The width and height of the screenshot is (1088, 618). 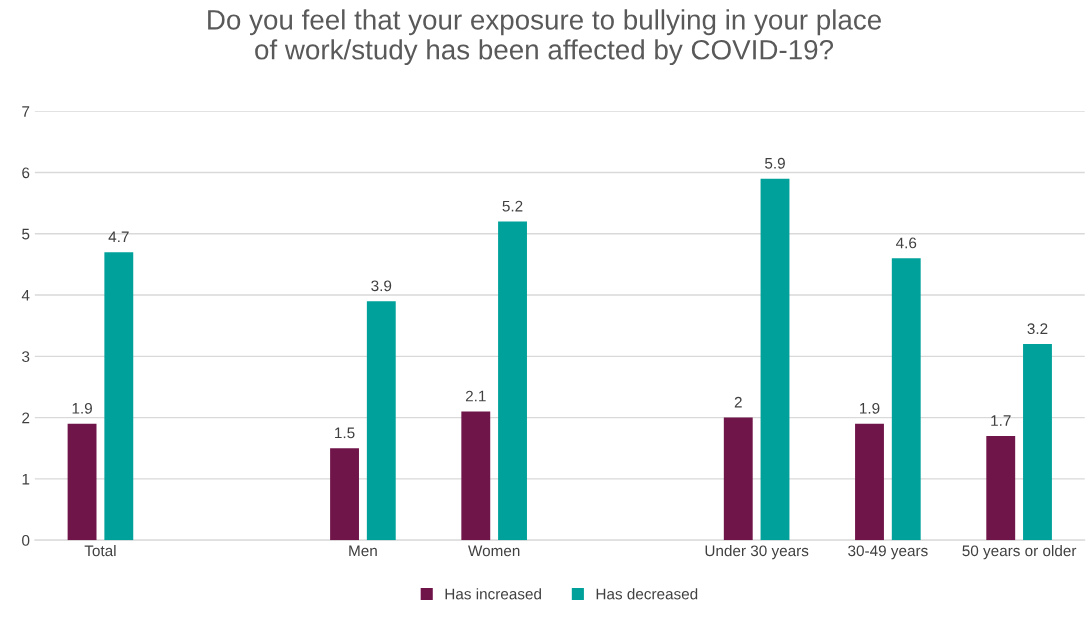 I want to click on data-label: 3.9, so click(x=381, y=286).